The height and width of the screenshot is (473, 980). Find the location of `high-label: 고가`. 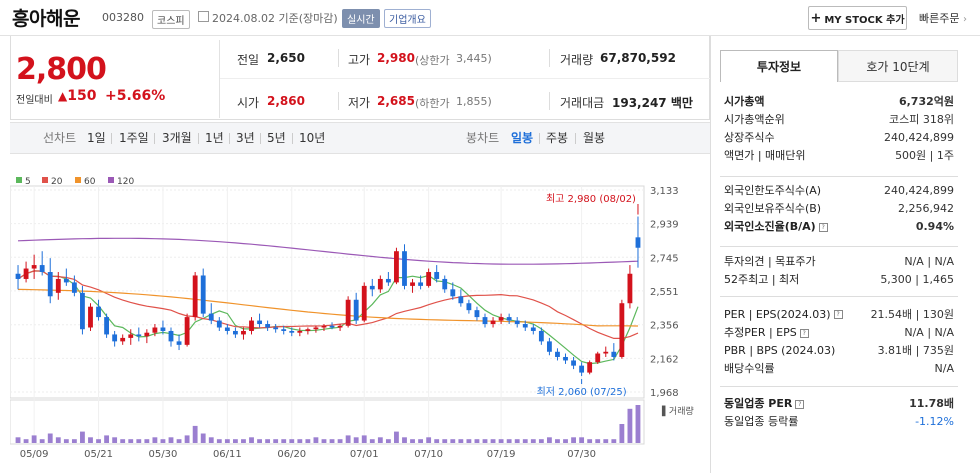

high-label: 고가 is located at coordinates (359, 60).